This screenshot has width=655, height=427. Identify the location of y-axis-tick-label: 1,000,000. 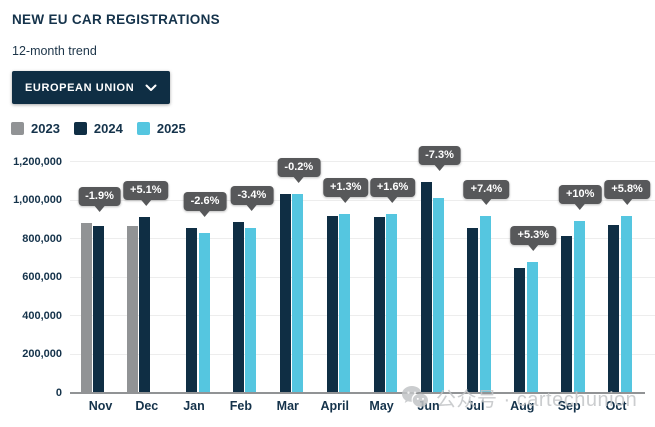
(37, 200).